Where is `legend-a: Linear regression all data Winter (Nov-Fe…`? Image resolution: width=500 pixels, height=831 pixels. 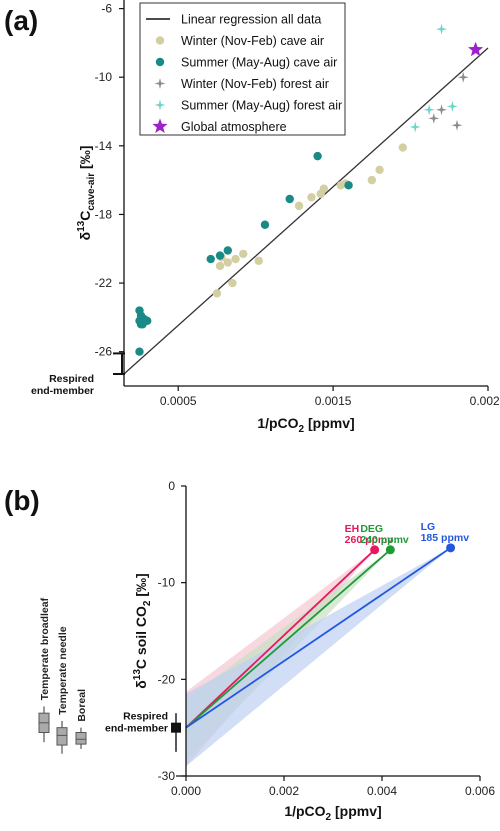 legend-a: Linear regression all data Winter (Nov-Fe… is located at coordinates (242, 69).